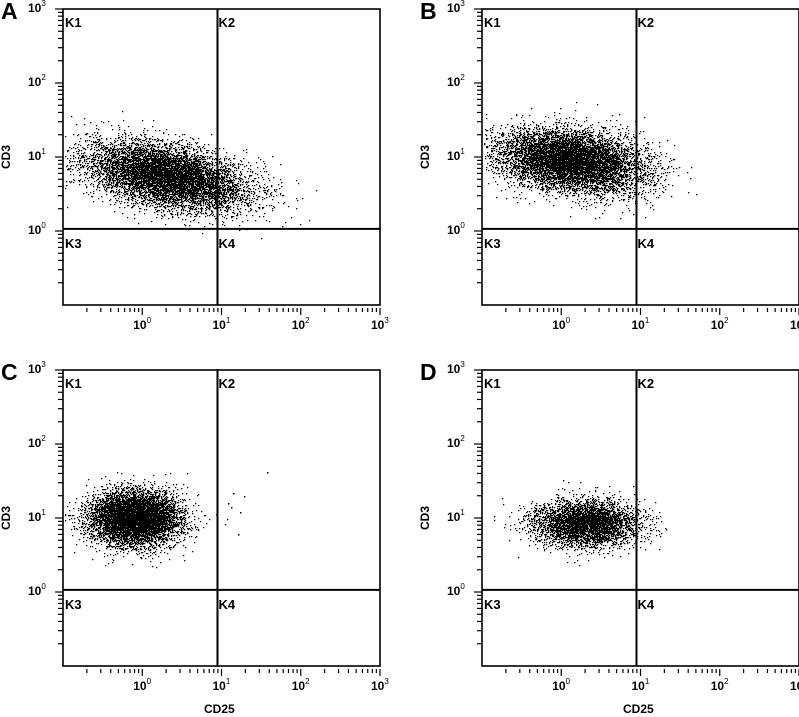 This screenshot has height=717, width=799. Describe the element at coordinates (9, 12) in the screenshot. I see `panel-letter: A` at that location.